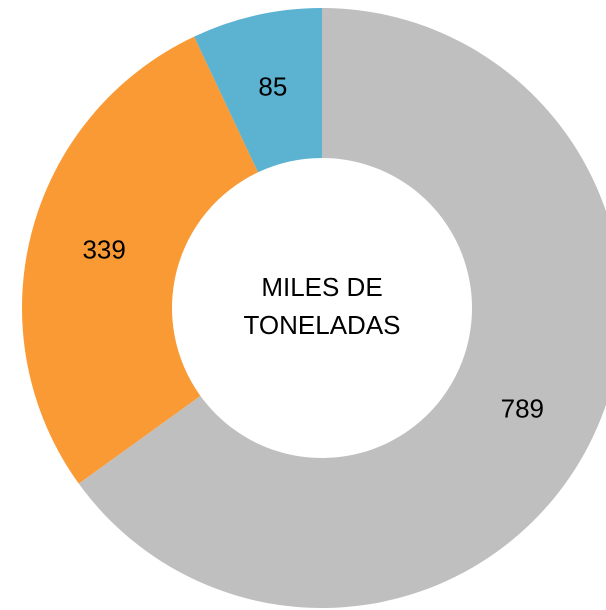 The height and width of the screenshot is (610, 606). I want to click on data-label: 789, so click(522, 408).